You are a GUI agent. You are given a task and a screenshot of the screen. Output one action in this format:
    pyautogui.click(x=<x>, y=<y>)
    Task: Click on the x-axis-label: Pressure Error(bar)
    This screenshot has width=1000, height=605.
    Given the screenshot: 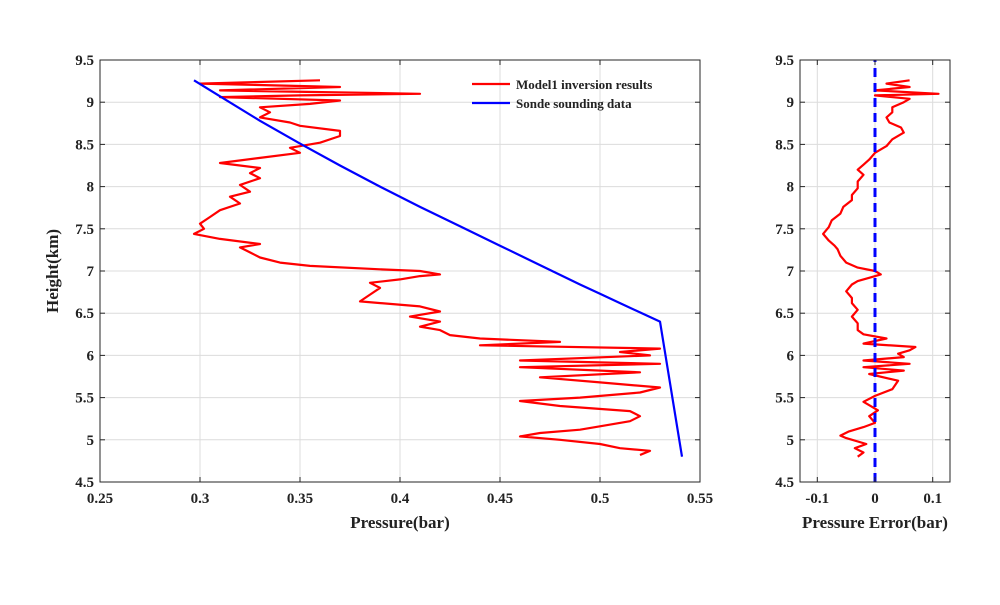 What is the action you would take?
    pyautogui.click(x=875, y=522)
    